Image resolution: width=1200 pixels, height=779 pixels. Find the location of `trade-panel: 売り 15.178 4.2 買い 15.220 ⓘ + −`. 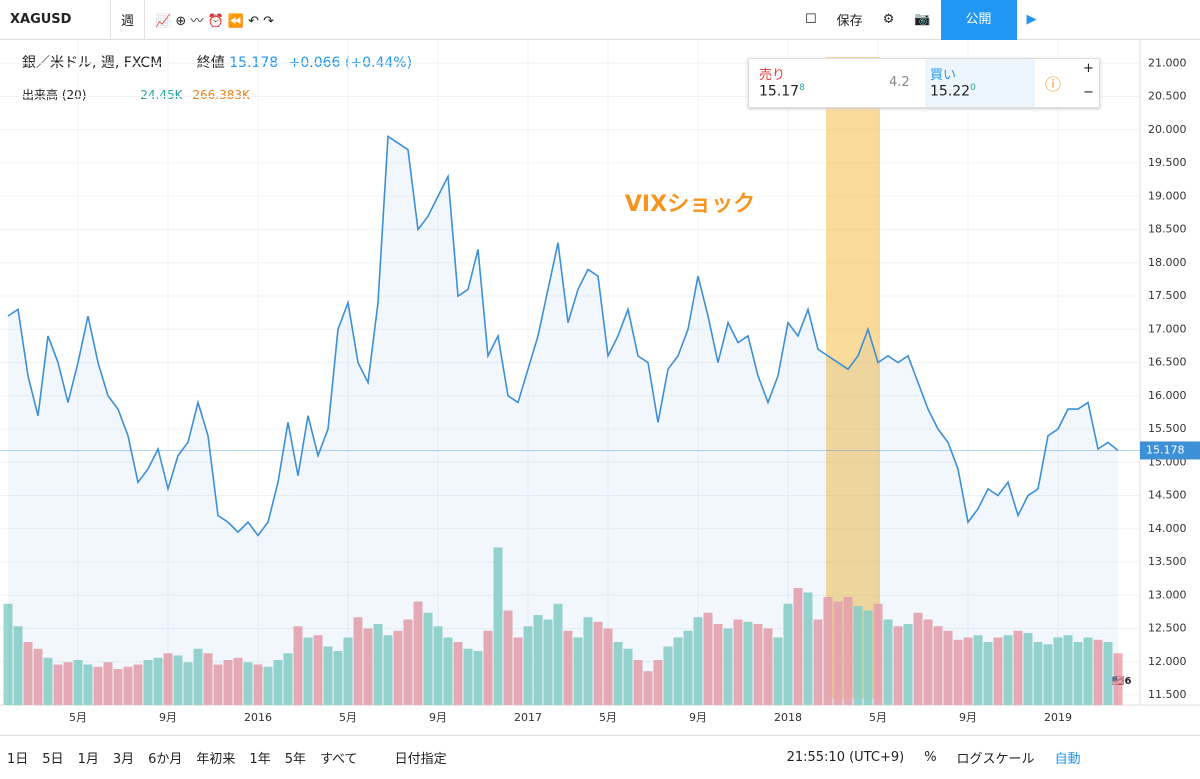

trade-panel: 売り 15.178 4.2 買い 15.220 ⓘ + − is located at coordinates (924, 83).